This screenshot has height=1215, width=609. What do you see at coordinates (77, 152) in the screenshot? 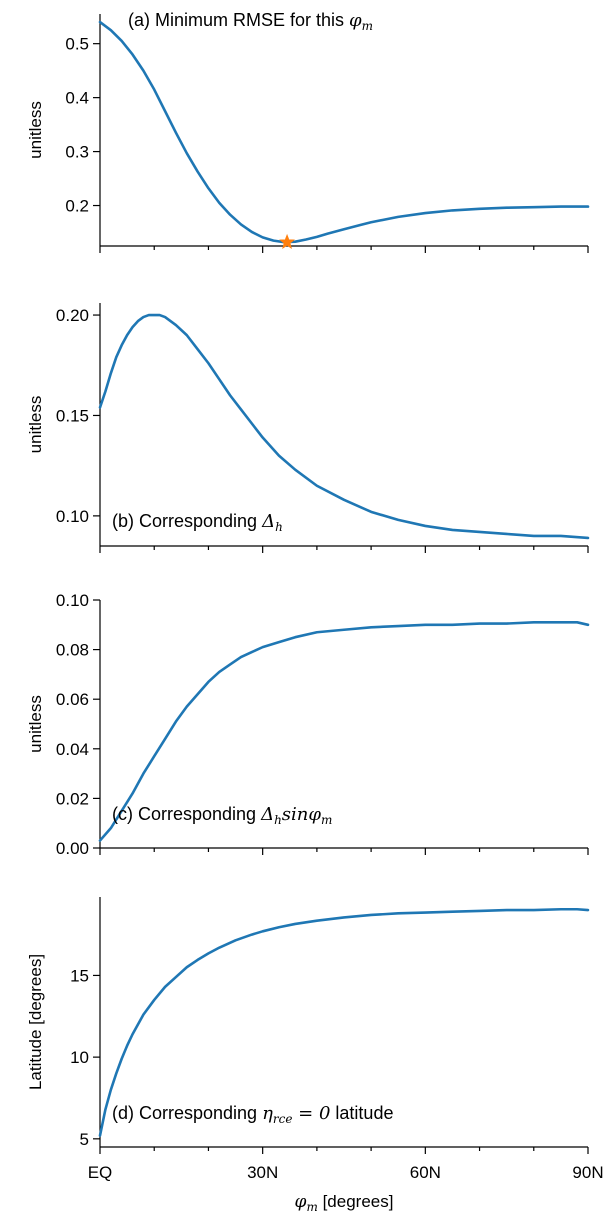
I see `y-tick-label: 0.3` at bounding box center [77, 152].